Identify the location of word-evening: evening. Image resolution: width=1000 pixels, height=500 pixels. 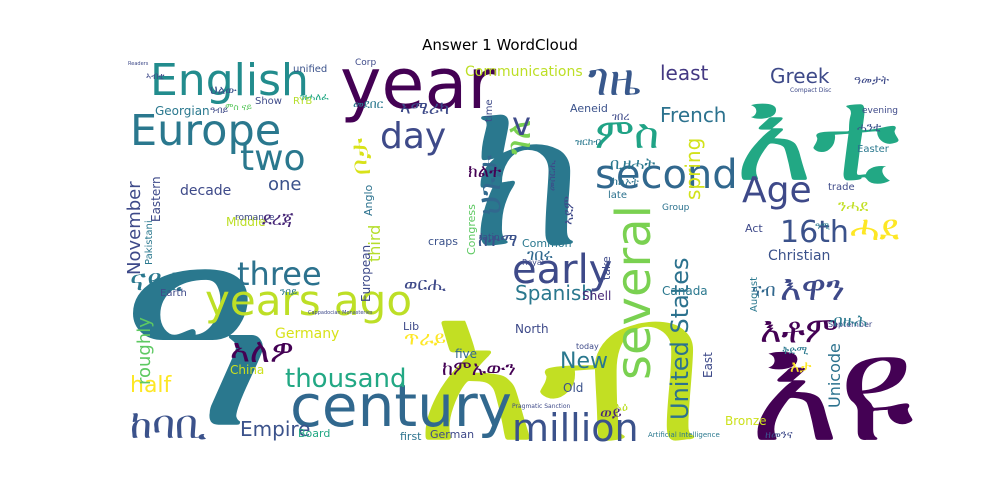
(880, 111).